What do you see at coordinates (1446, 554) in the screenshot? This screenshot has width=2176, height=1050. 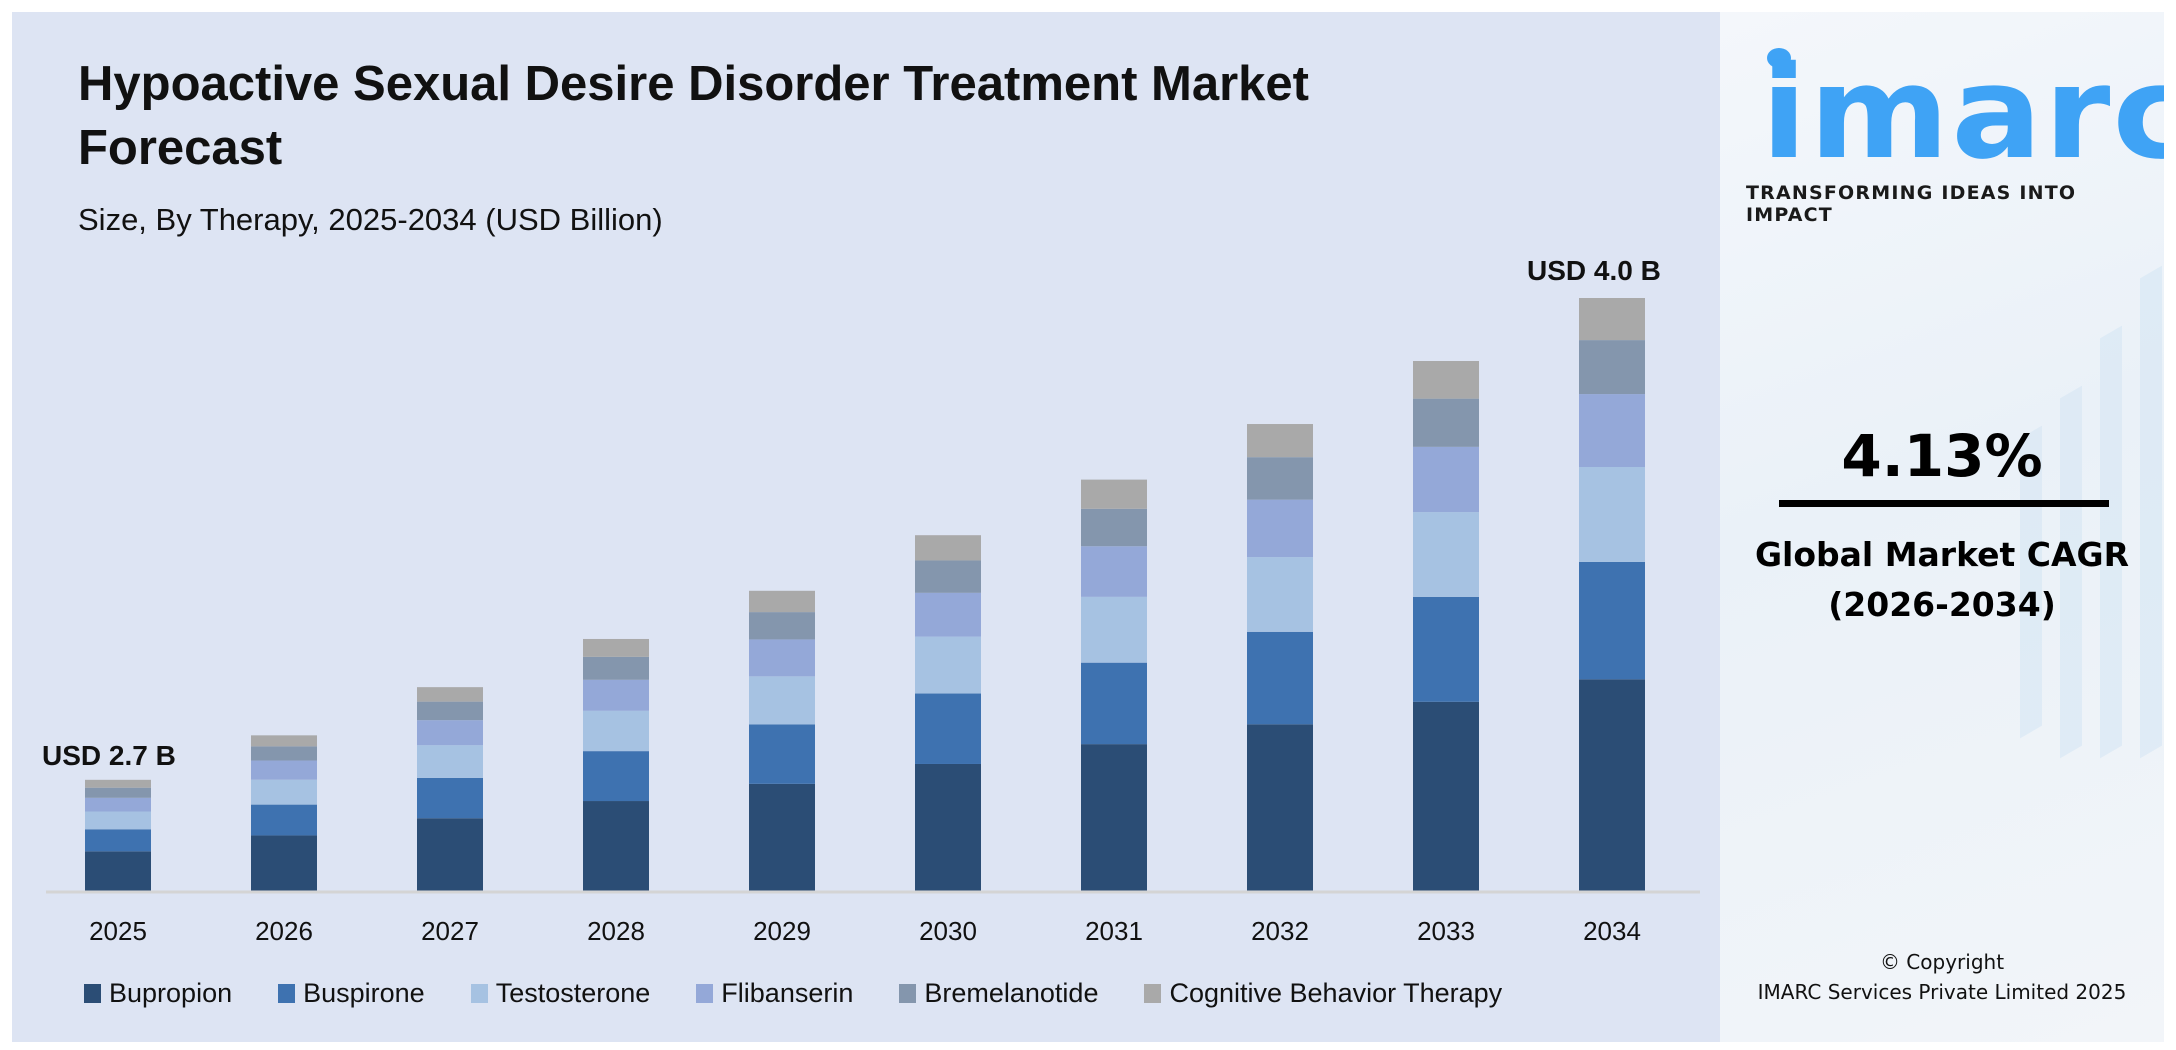 I see `bar-segment-testosterone-2033` at bounding box center [1446, 554].